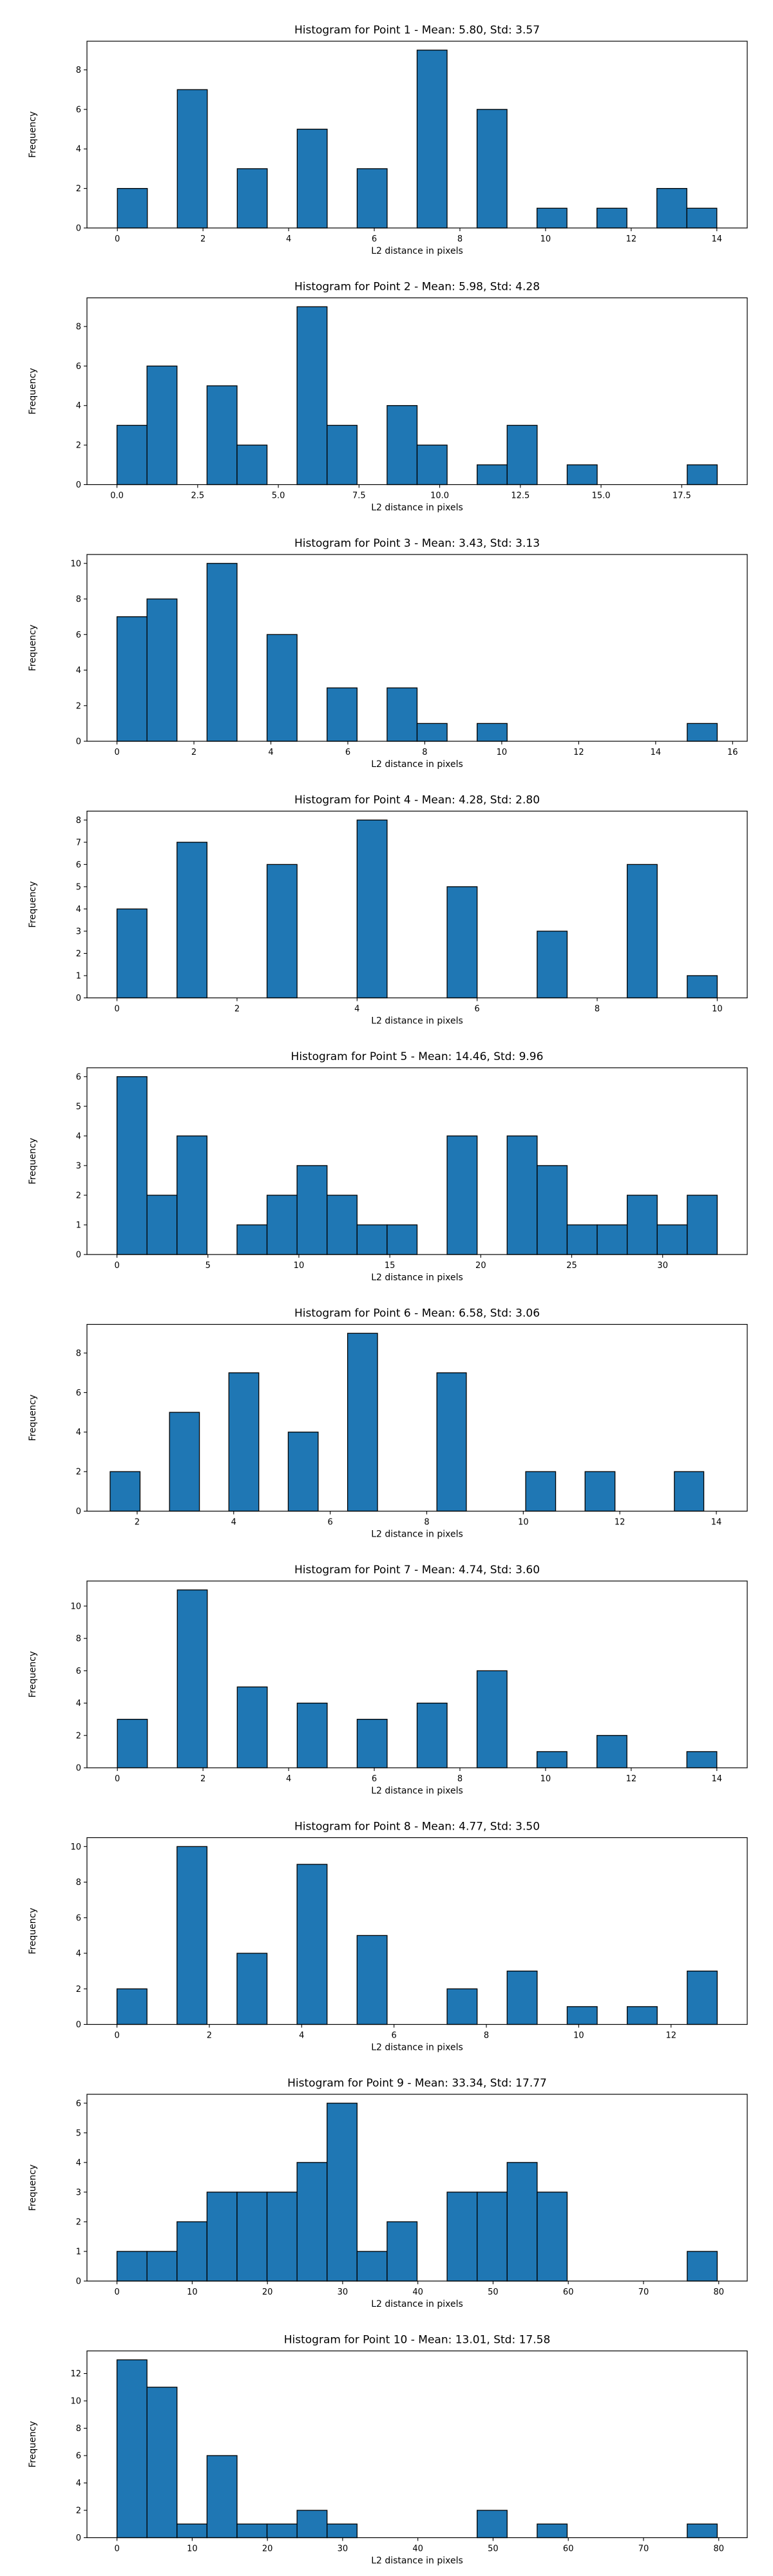 This screenshot has height=2576, width=773. I want to click on x-tick-label: 2, so click(137, 1523).